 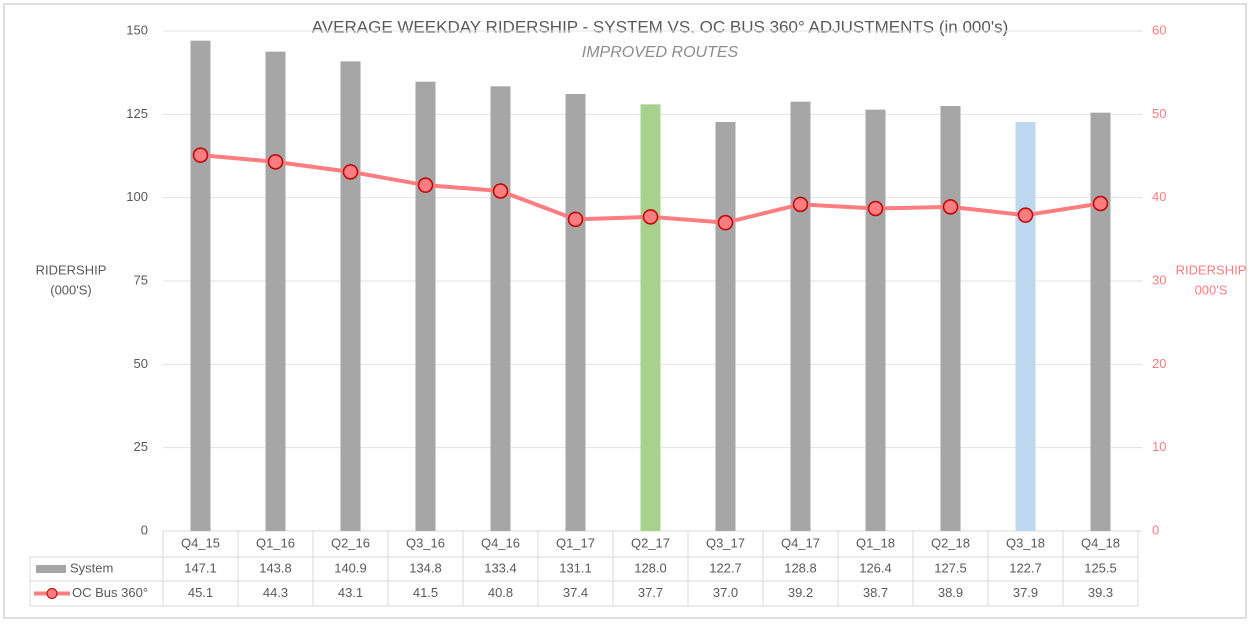 I want to click on x-tick-label: Q4_17, so click(x=800, y=542).